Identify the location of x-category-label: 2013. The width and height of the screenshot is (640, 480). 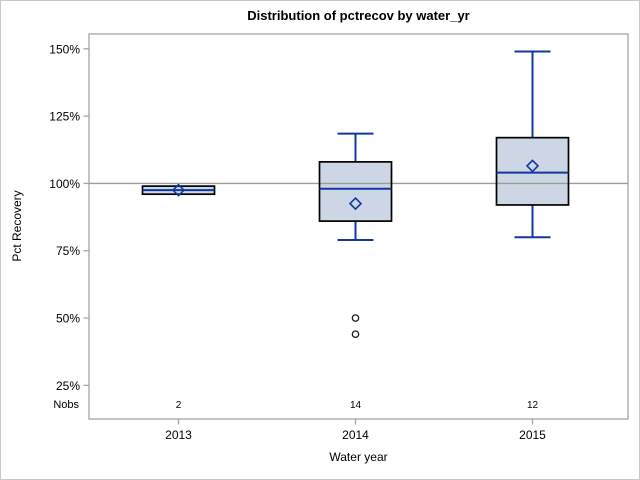
(178, 435).